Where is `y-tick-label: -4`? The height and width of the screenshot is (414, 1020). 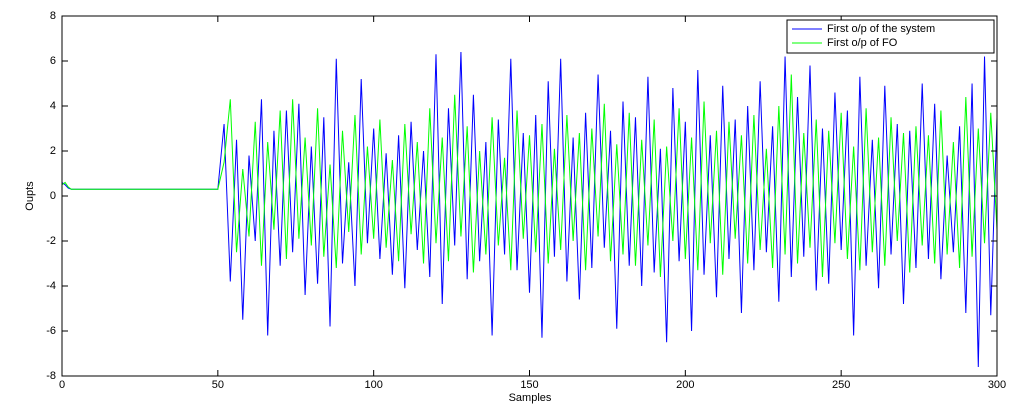
y-tick-label: -4 is located at coordinates (51, 286).